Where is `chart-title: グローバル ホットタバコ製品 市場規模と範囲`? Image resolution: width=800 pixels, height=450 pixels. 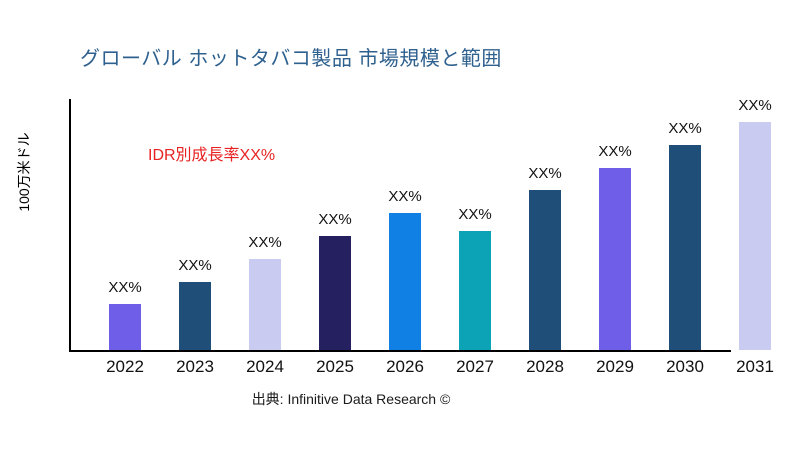 chart-title: グローバル ホットタバコ製品 市場規模と範囲 is located at coordinates (291, 59).